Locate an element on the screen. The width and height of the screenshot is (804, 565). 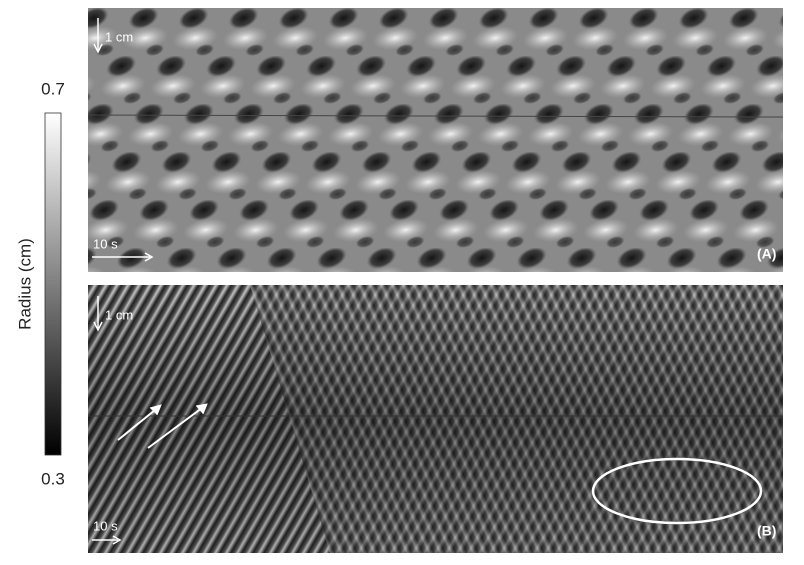
colorbar-min: 0.3 is located at coordinates (53, 478).